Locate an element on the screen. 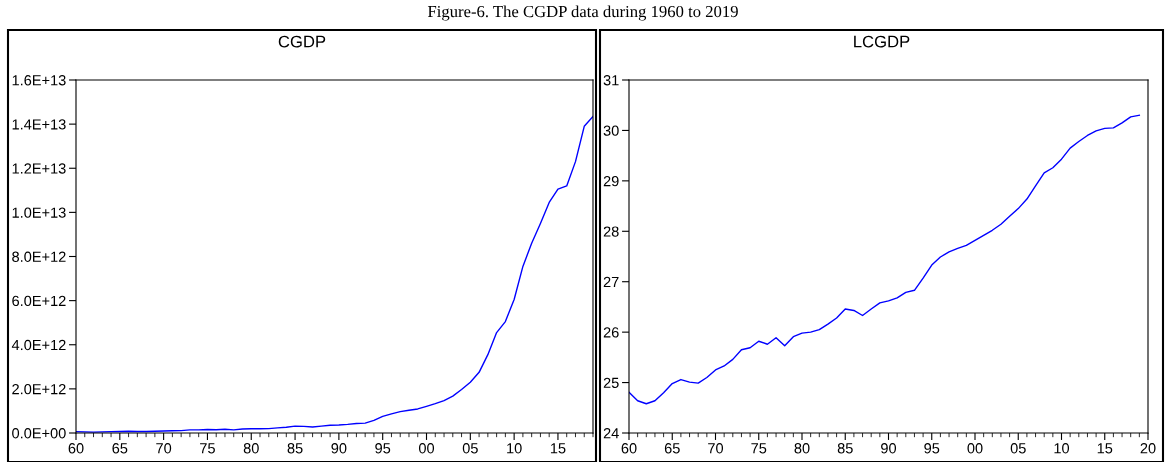 The height and width of the screenshot is (462, 1166). y-tick-label: 4.0E+12 is located at coordinates (38, 345).